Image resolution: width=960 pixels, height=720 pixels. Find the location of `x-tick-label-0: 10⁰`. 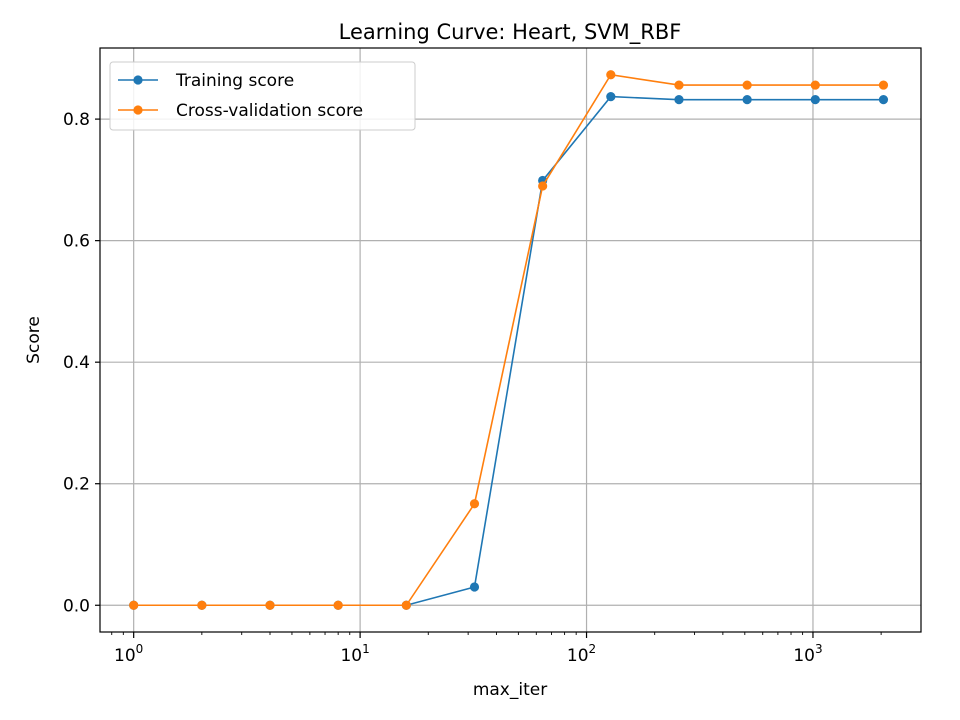

x-tick-label-0: 10⁰ is located at coordinates (128, 654).